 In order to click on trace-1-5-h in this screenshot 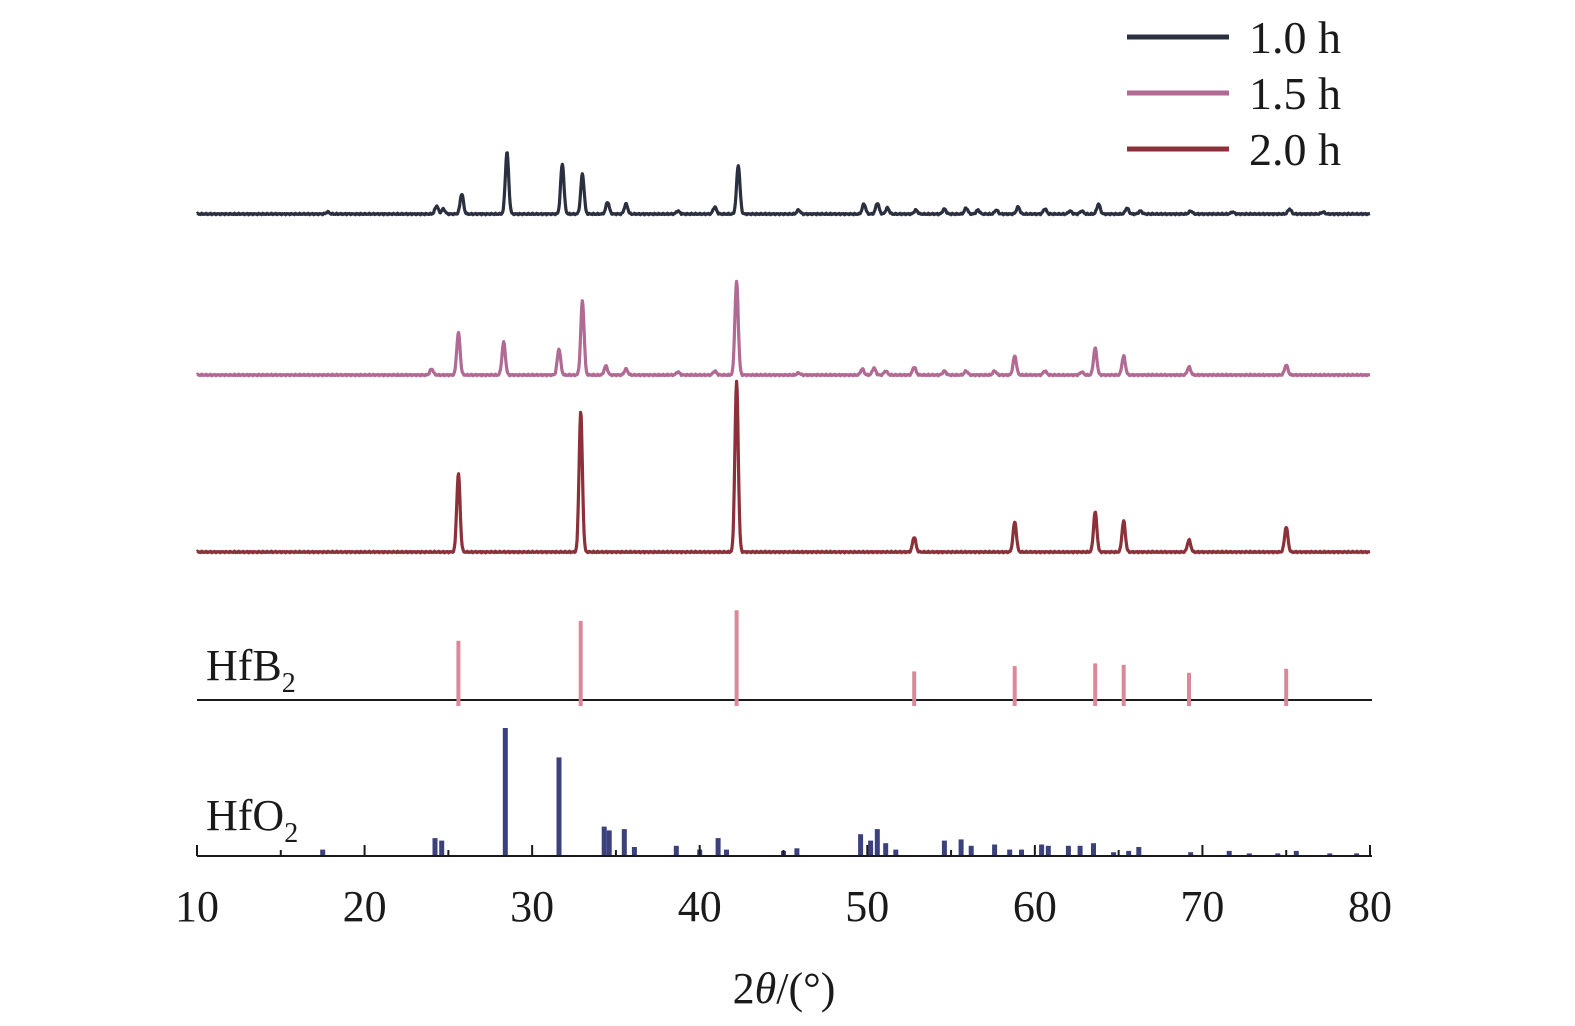, I will do `click(783, 328)`.